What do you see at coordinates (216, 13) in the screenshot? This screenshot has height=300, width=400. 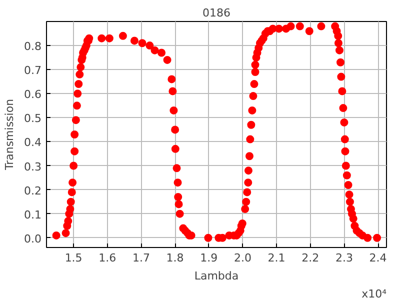 I see `chart-title: 0186` at bounding box center [216, 13].